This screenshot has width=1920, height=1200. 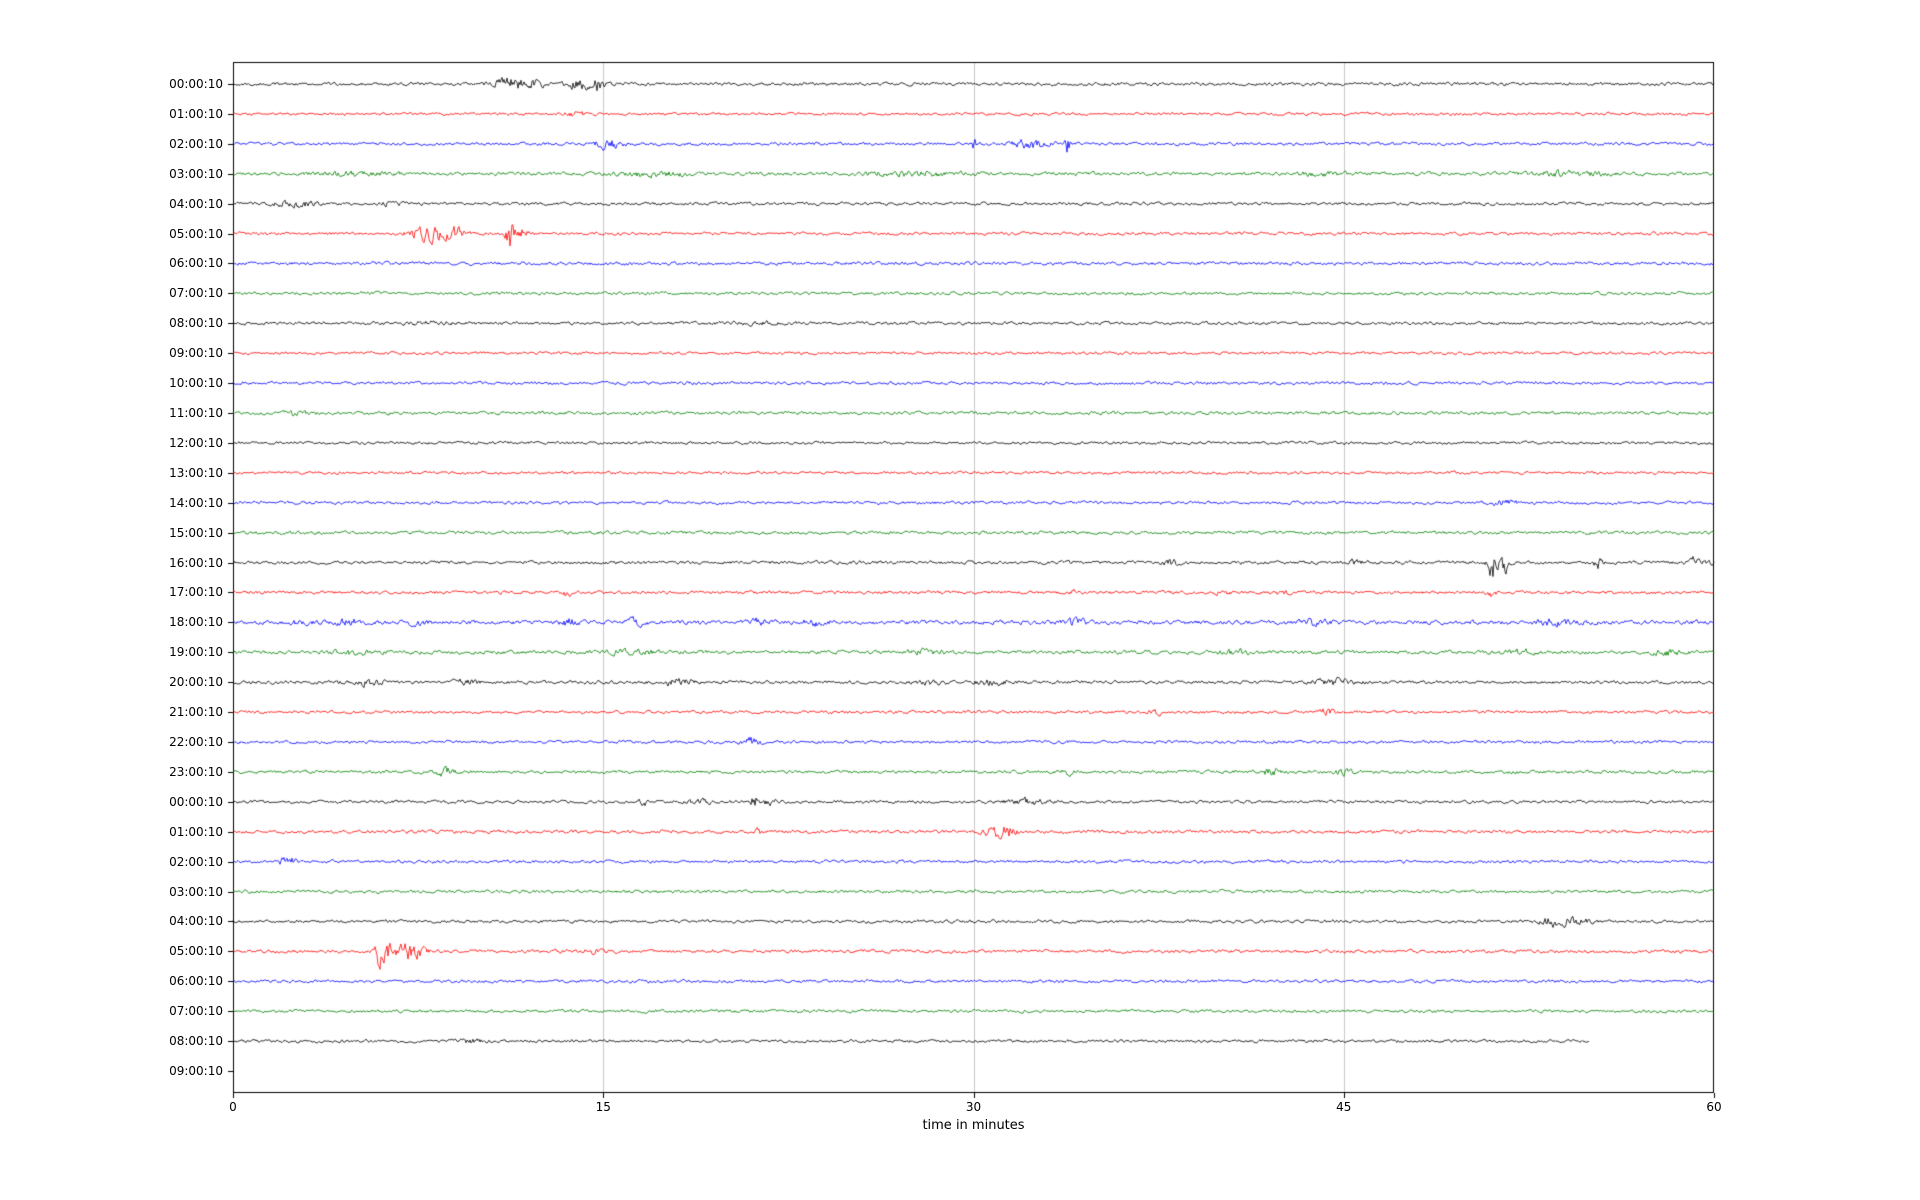 What do you see at coordinates (196, 383) in the screenshot?
I see `row-label: 10:00:10` at bounding box center [196, 383].